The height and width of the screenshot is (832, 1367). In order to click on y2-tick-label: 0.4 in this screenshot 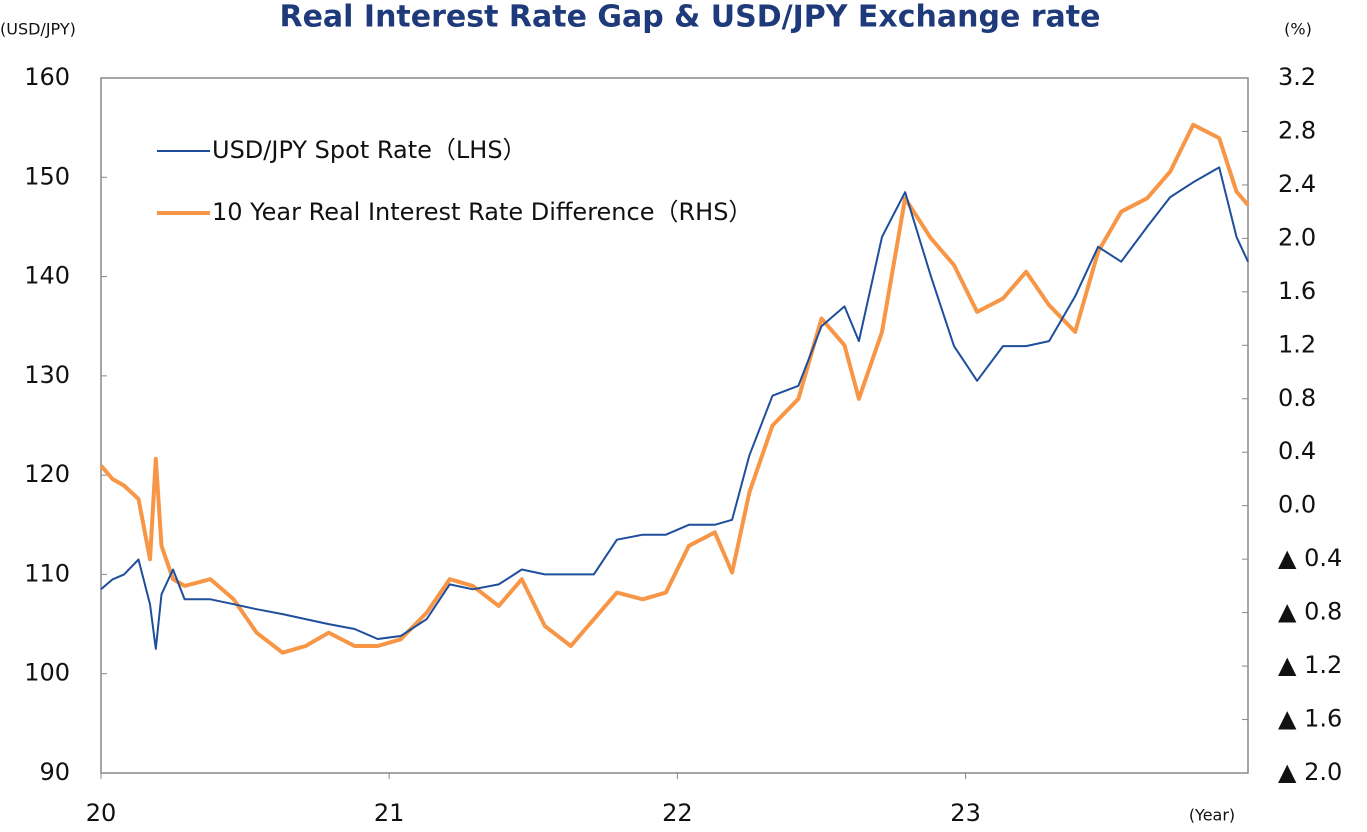, I will do `click(1297, 451)`.